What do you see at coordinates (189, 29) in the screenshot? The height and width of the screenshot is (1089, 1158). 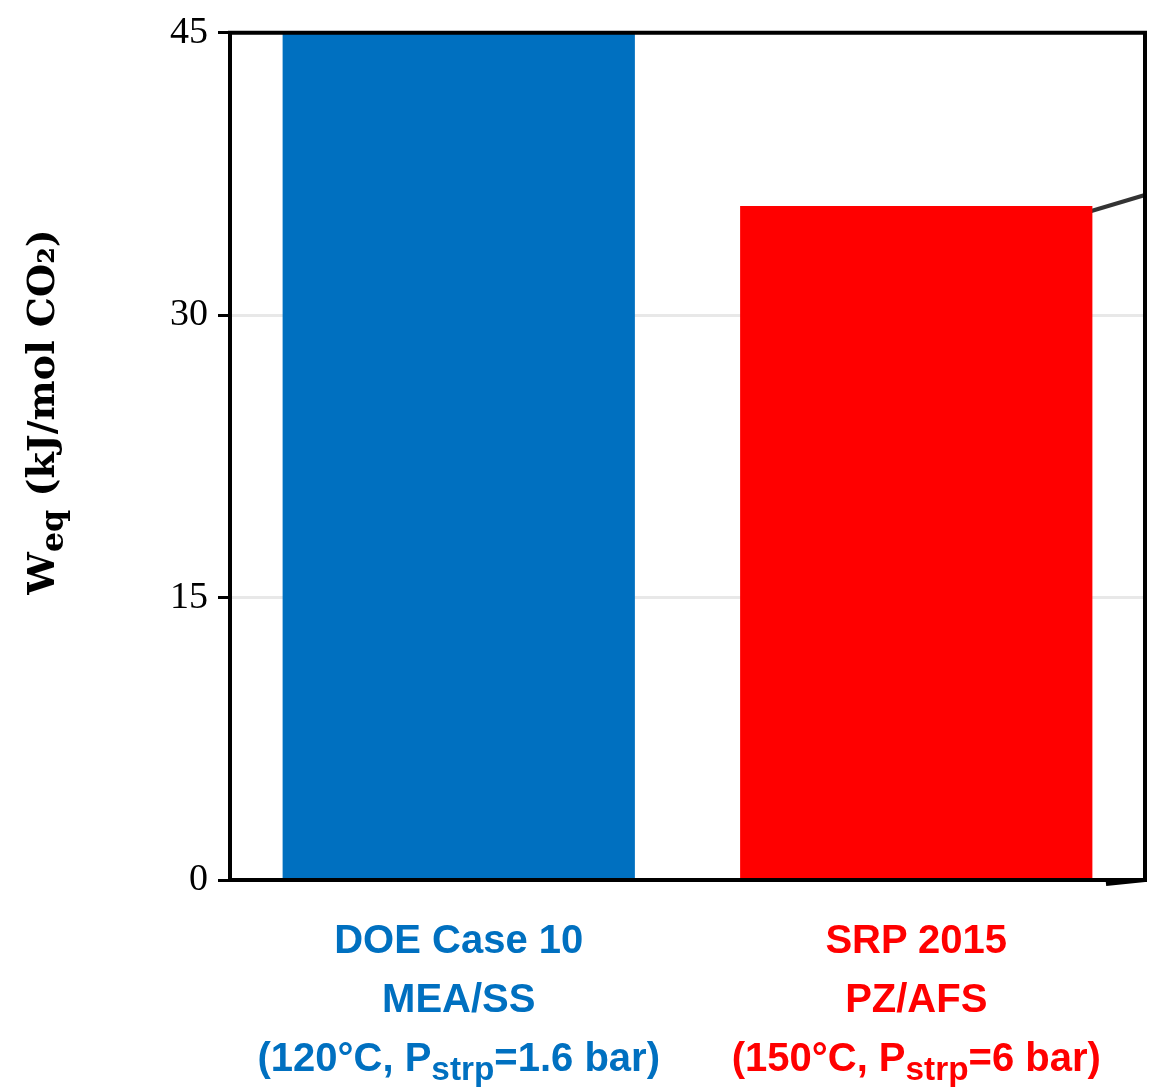 I see `y-tick-label: 45` at bounding box center [189, 29].